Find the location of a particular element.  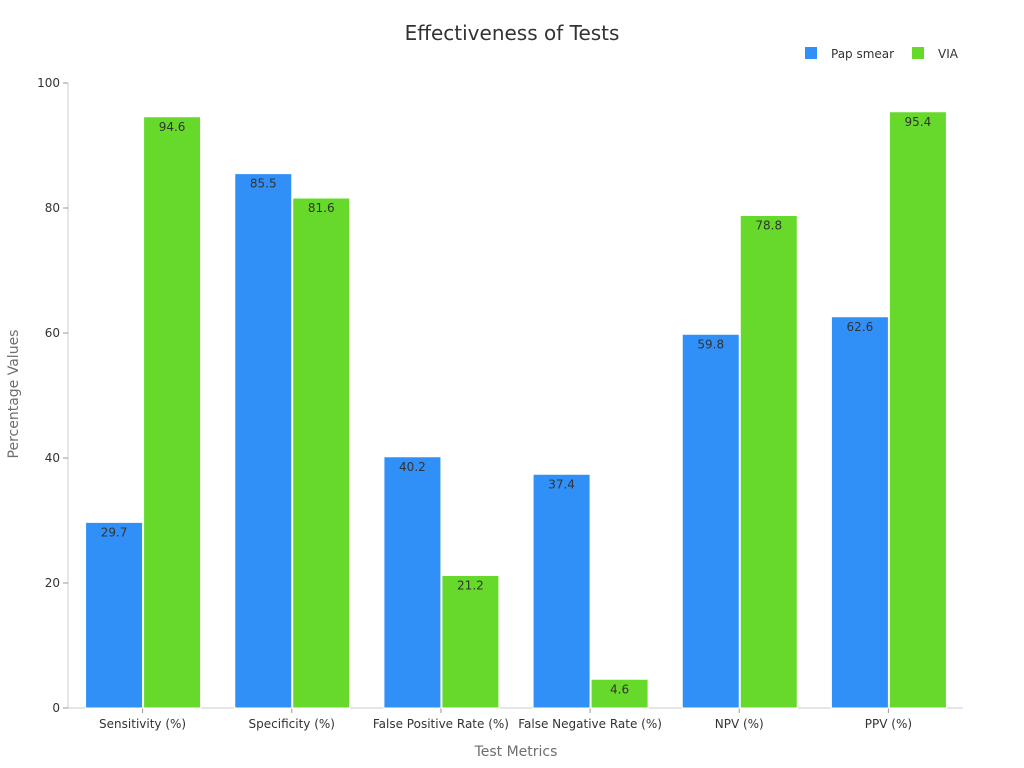

x-tick-label: Sensitivity (%) is located at coordinates (142, 724).